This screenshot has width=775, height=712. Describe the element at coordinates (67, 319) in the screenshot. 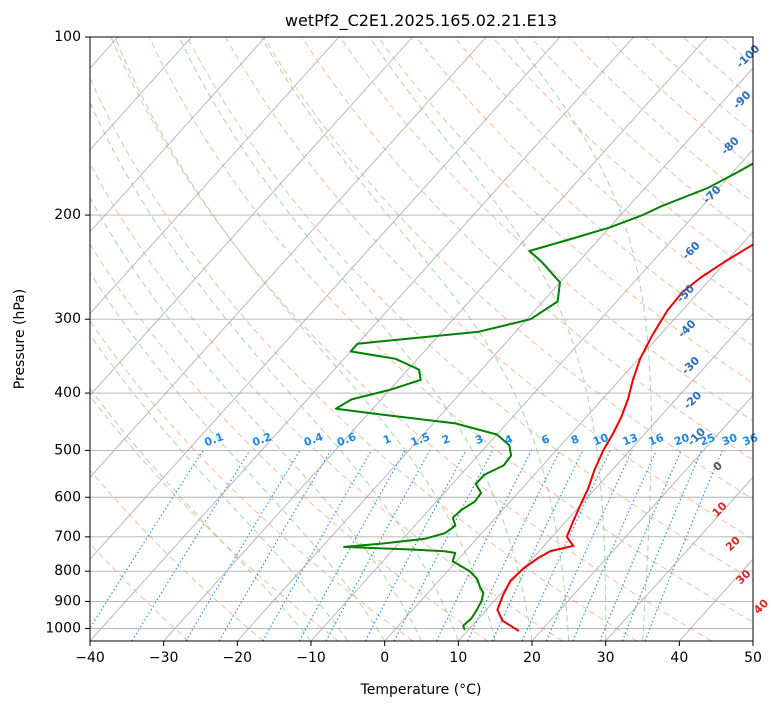

I see `y-tick-label: 300` at that location.